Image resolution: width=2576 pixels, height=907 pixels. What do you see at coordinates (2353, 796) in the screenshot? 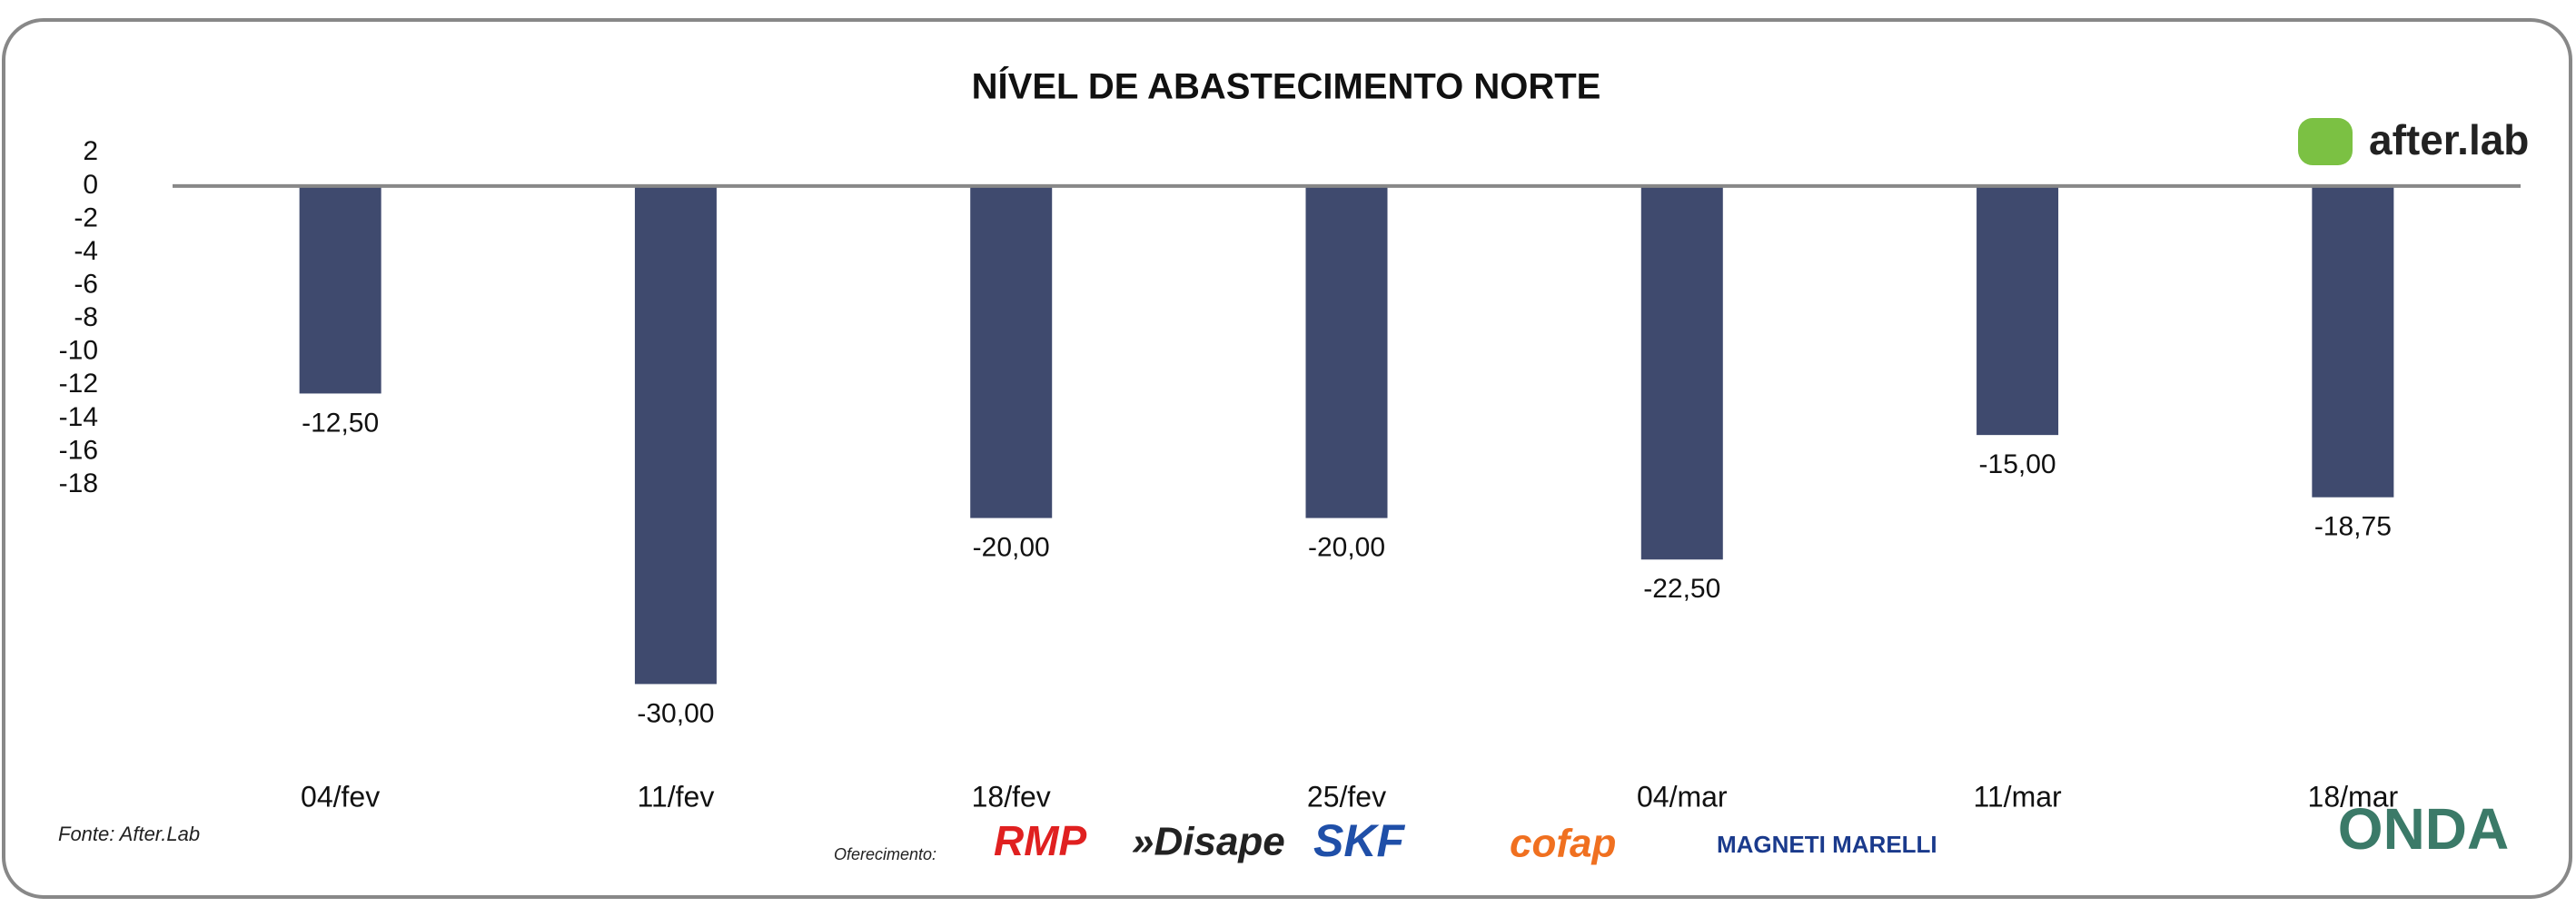
I see `x-tick-label: 18/mar` at bounding box center [2353, 796].